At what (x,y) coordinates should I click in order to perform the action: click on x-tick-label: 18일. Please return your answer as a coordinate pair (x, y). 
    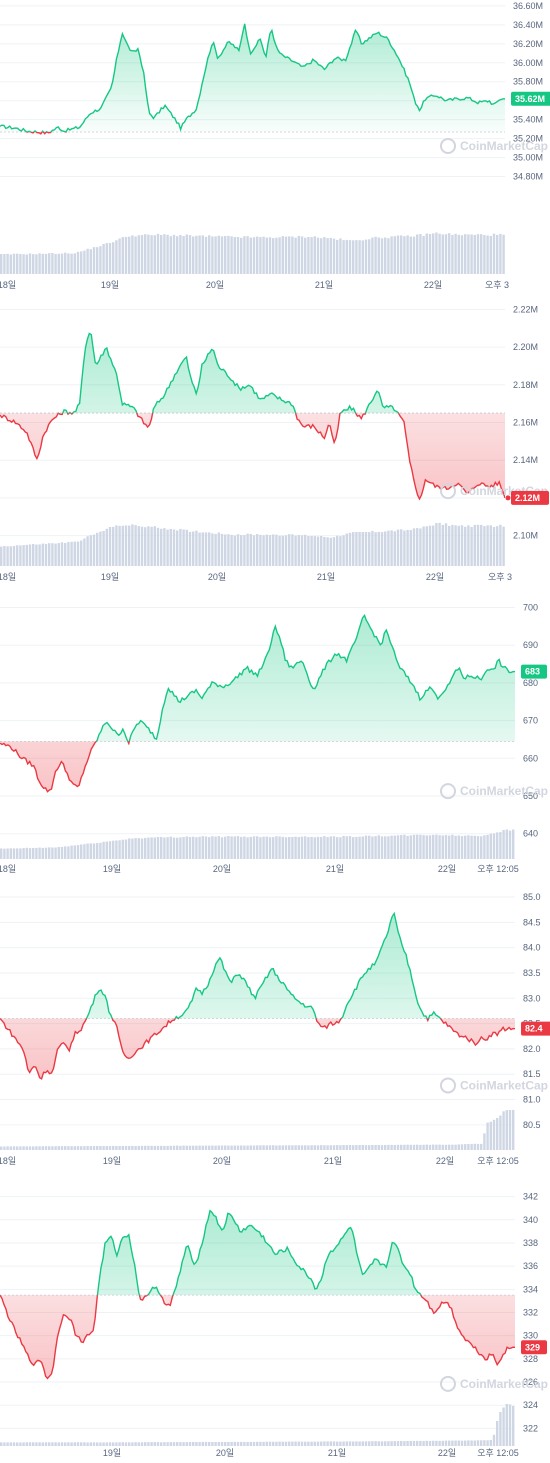
    Looking at the image, I should click on (8, 285).